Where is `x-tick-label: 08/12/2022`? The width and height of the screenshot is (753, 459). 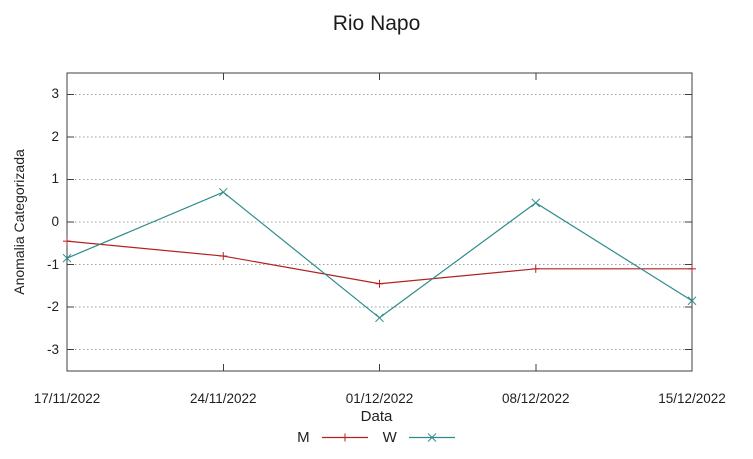 x-tick-label: 08/12/2022 is located at coordinates (535, 398).